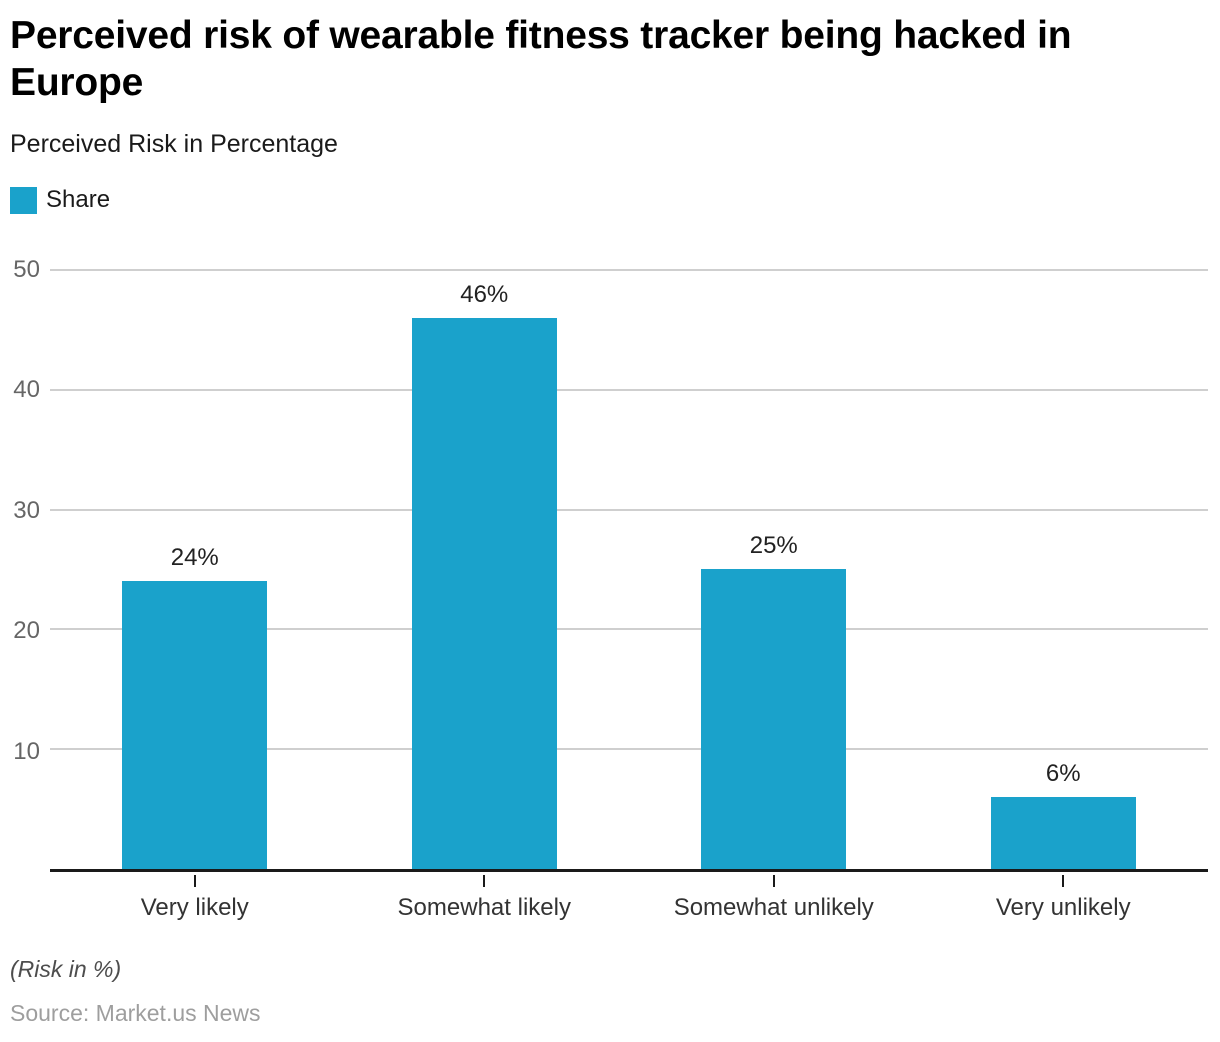  I want to click on legend: Share, so click(60, 200).